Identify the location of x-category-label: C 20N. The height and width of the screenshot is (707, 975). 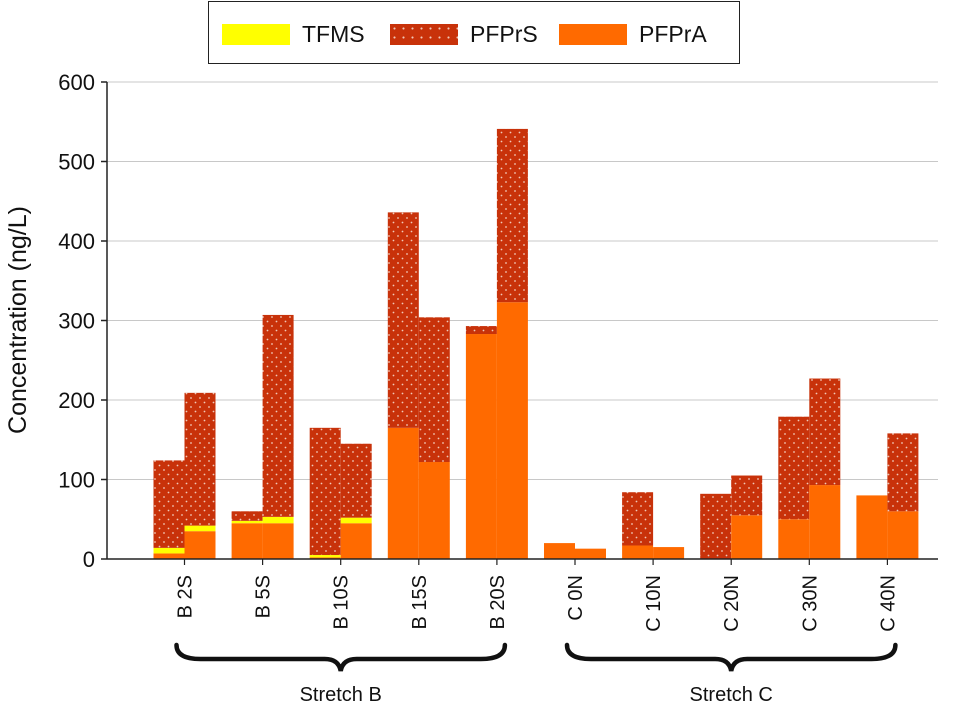
(732, 603).